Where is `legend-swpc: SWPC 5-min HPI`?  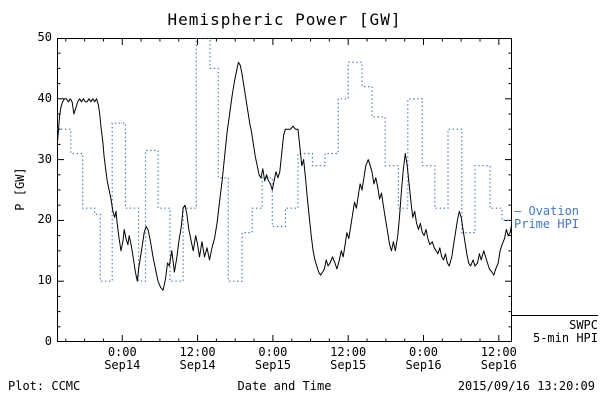
legend-swpc: SWPC 5-min HPI is located at coordinates (555, 330).